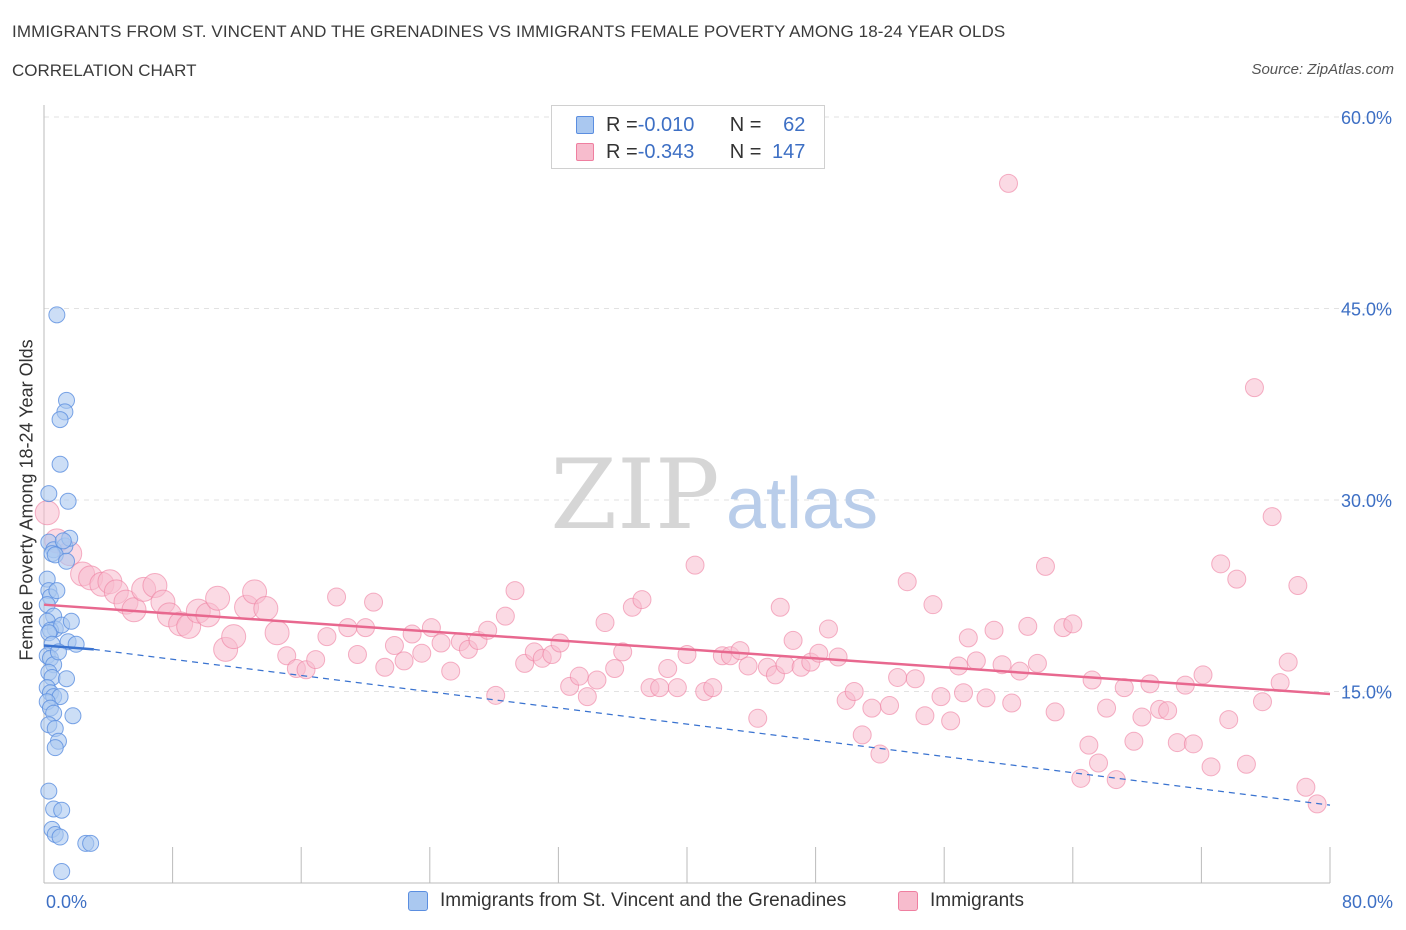 This screenshot has width=1406, height=930. Describe the element at coordinates (104, 70) in the screenshot. I see `chart-subtitle: CORRELATION CHART` at that location.